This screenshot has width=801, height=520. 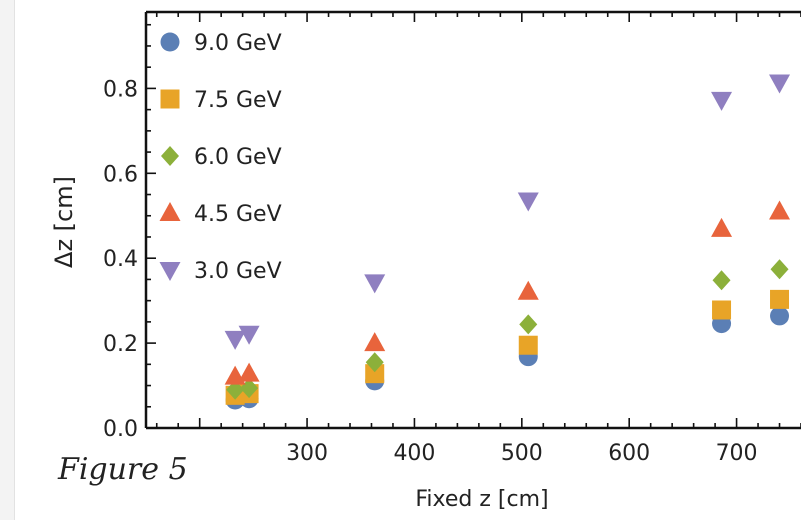 What do you see at coordinates (238, 271) in the screenshot?
I see `legend-label: 3.0 GeV` at bounding box center [238, 271].